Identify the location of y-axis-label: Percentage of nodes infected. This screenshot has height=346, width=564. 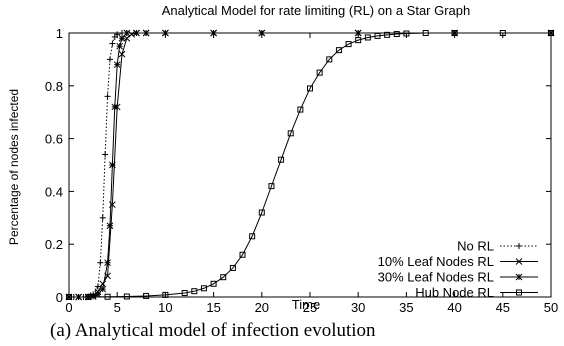
(14, 167).